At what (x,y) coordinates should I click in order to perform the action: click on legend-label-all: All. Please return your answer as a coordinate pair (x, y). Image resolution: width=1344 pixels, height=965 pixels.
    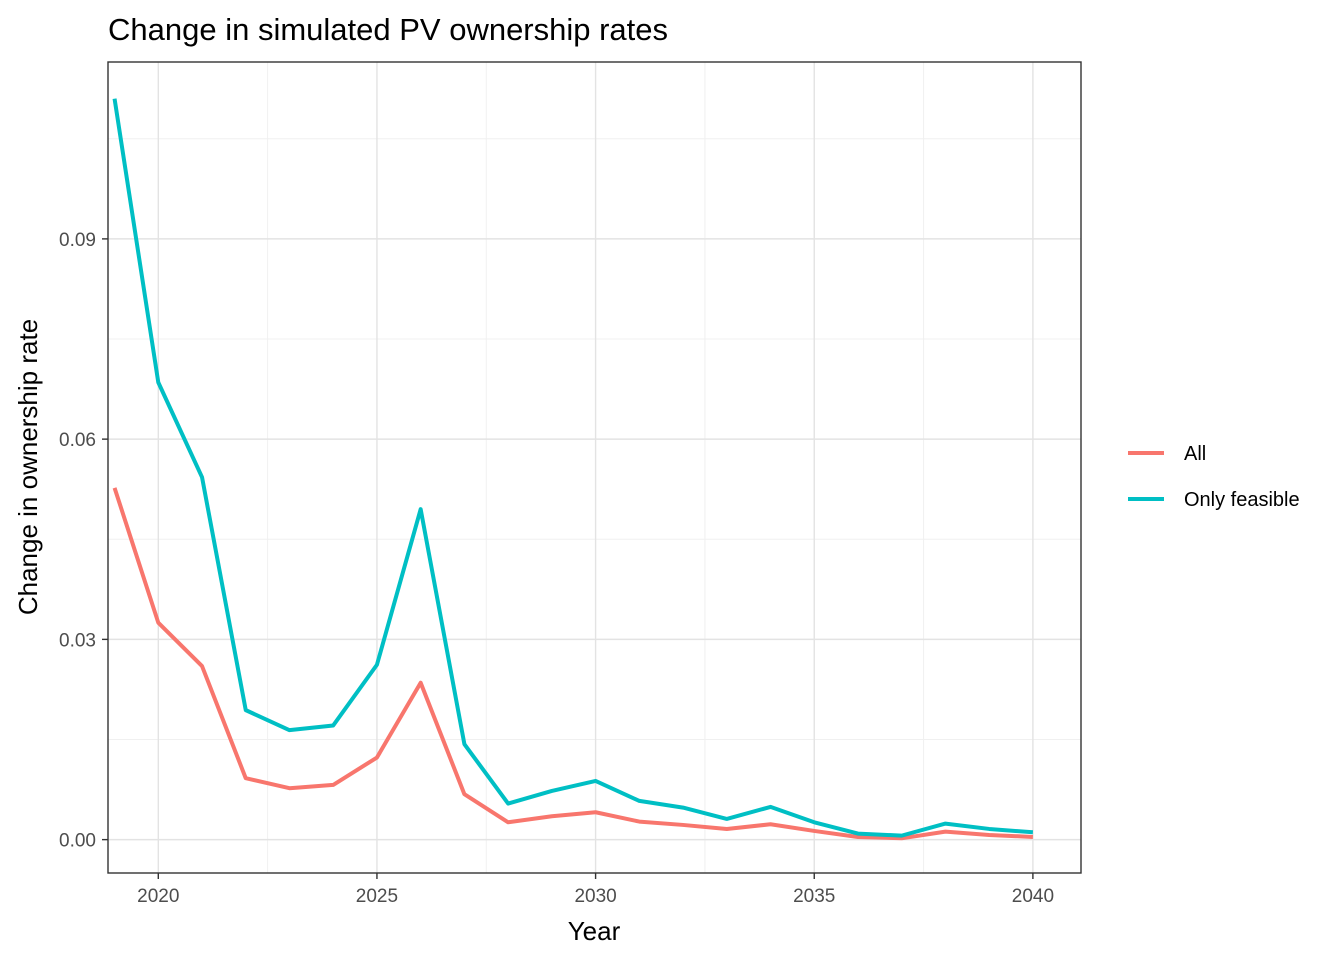
    Looking at the image, I should click on (1195, 454).